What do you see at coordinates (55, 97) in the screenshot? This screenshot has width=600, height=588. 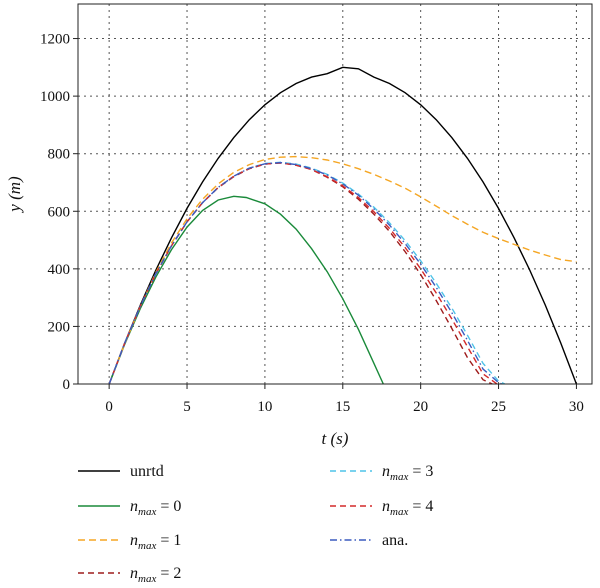 I see `y-tick-label: 1000` at bounding box center [55, 97].